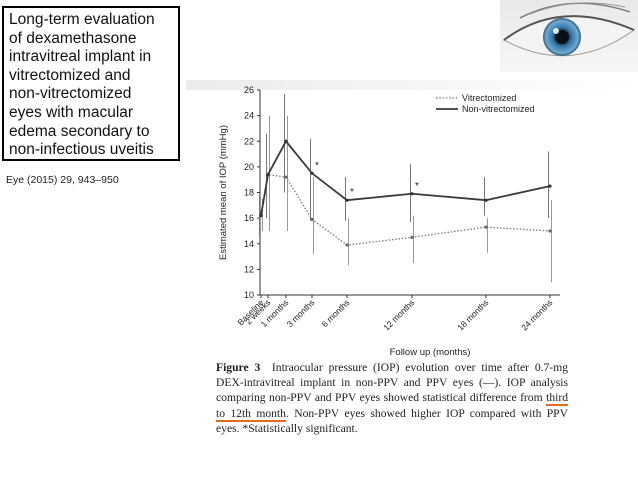  Describe the element at coordinates (569, 36) in the screenshot. I see `eye-image` at that location.